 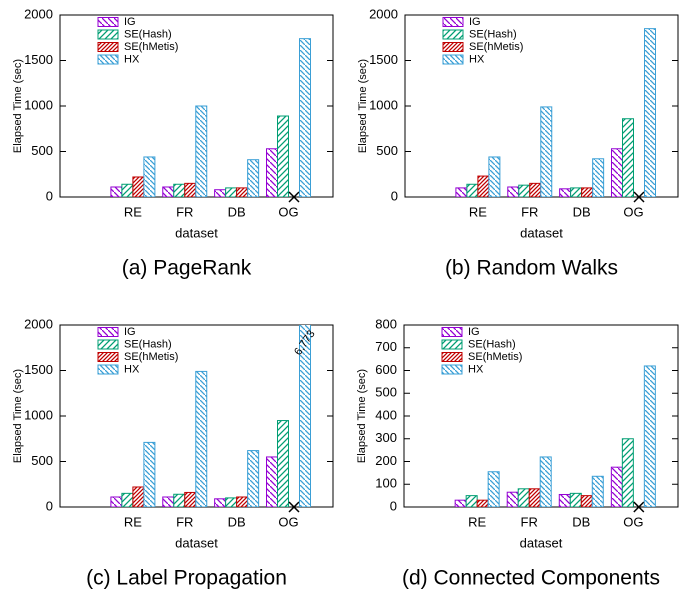 What do you see at coordinates (531, 578) in the screenshot?
I see `chart-caption: (d) Connected Components` at bounding box center [531, 578].